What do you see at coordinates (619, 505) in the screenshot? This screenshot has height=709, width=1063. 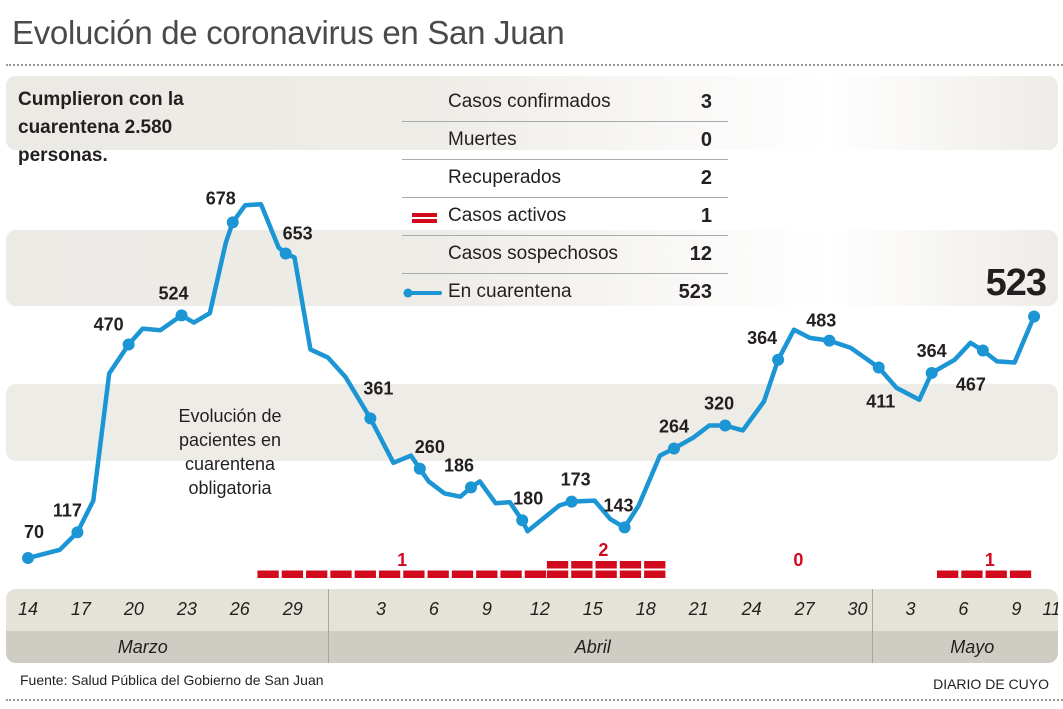 I see `data-point-label: 143` at bounding box center [619, 505].